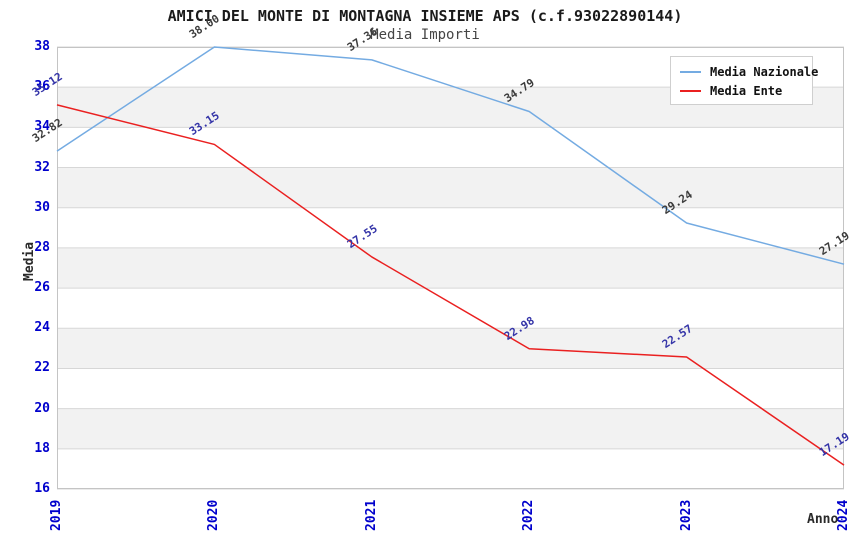 This screenshot has height=550, width=850. I want to click on x-tick-label: 2019, so click(56, 515).